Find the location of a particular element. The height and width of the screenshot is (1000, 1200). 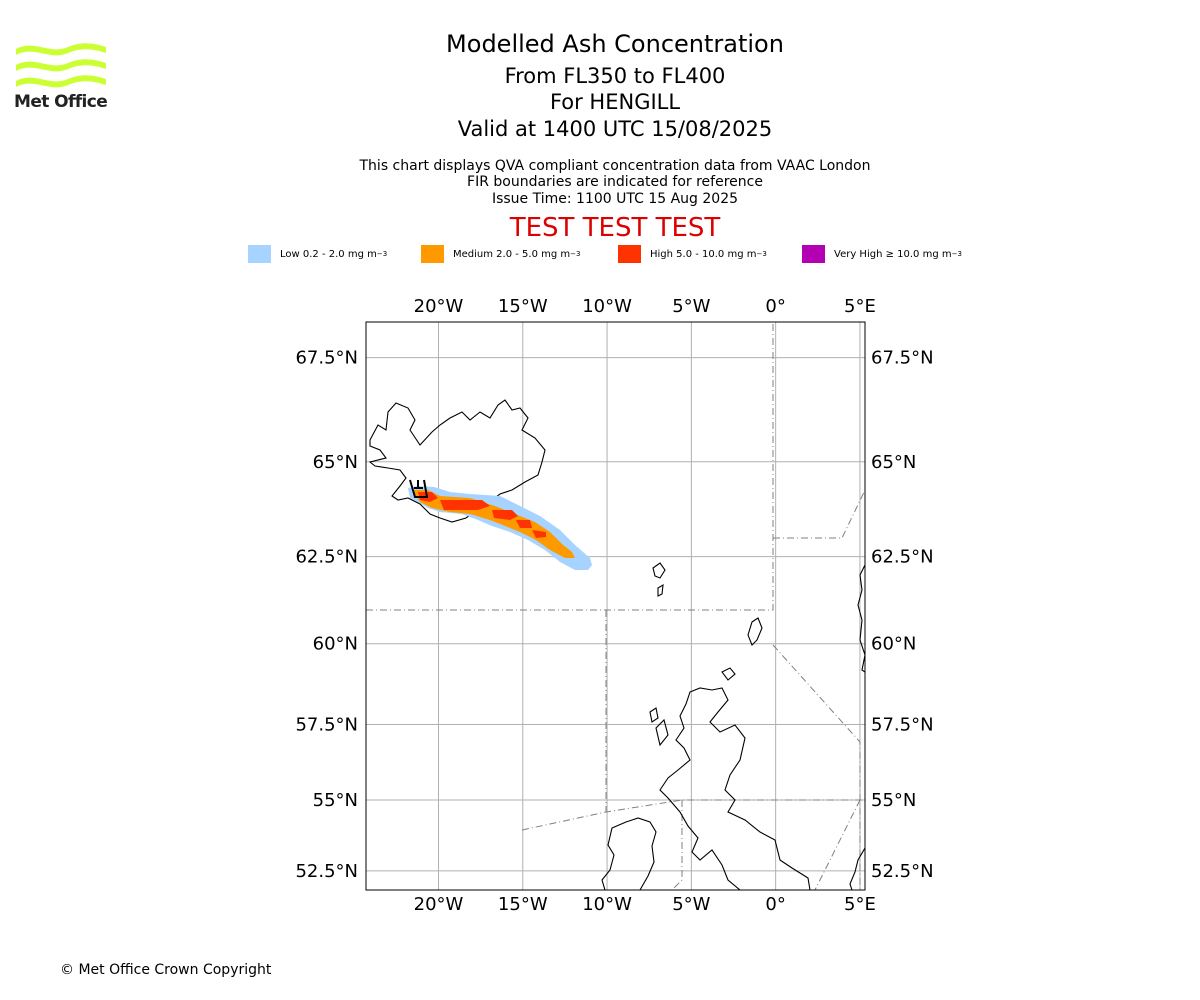

test-banner: TEST TEST TEST is located at coordinates (615, 228).